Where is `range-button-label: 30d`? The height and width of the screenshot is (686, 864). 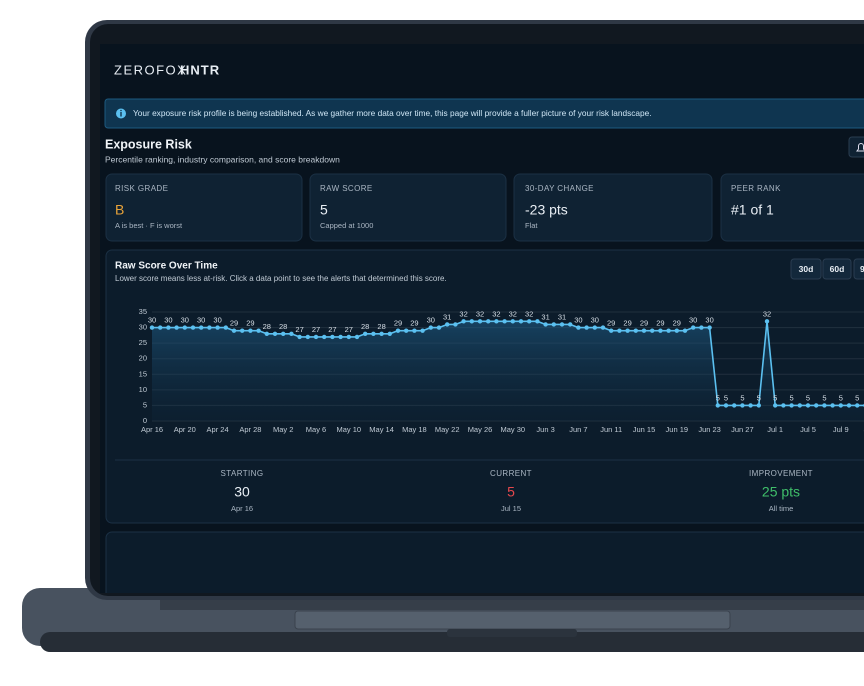
range-button-label: 30d is located at coordinates (806, 269).